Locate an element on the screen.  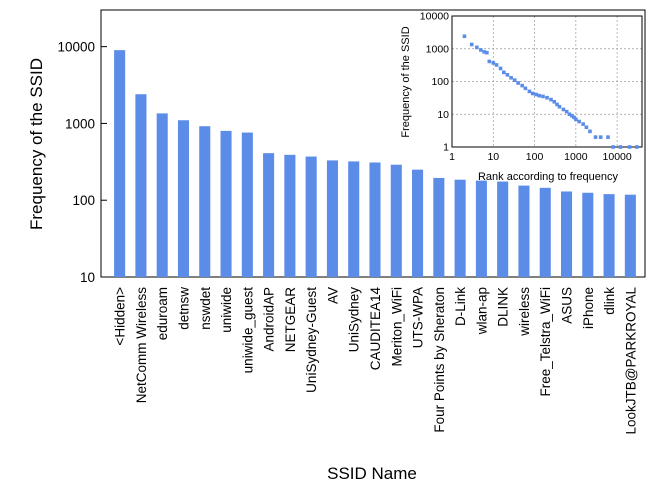
x-tick-label: ASUS is located at coordinates (567, 305).